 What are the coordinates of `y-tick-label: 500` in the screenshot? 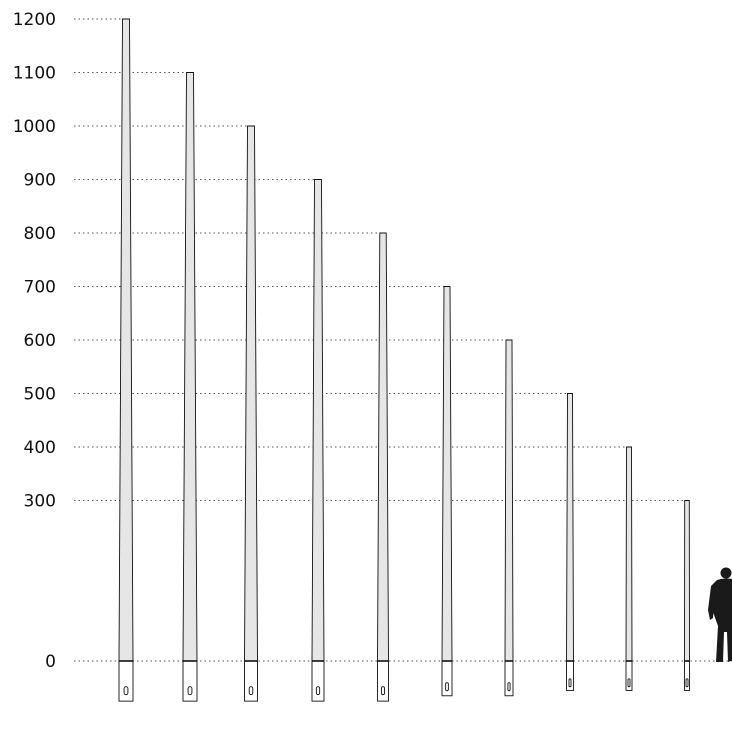 It's located at (40, 395).